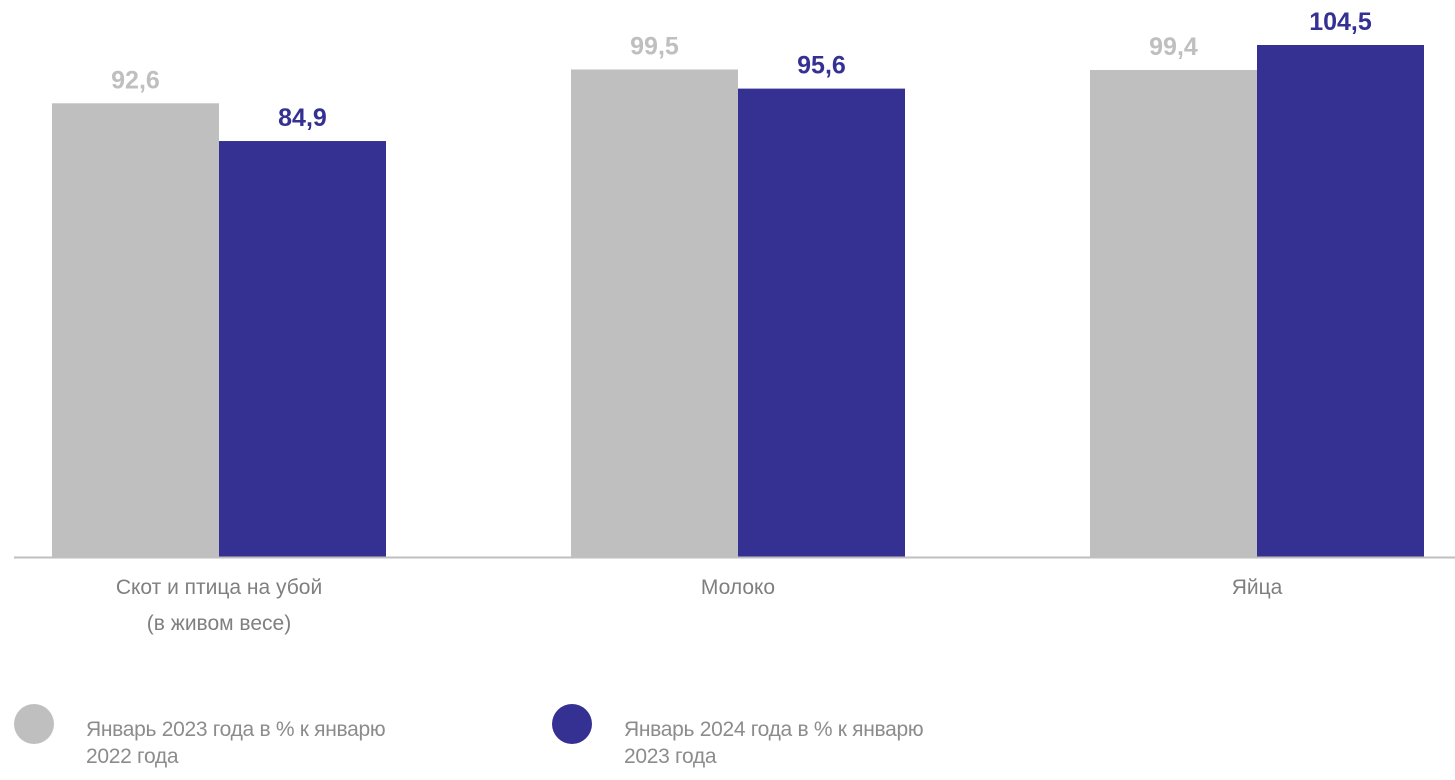  What do you see at coordinates (236, 743) in the screenshot?
I see `legend-label-2023: Январь 2023 года в % к январю 2022 года` at bounding box center [236, 743].